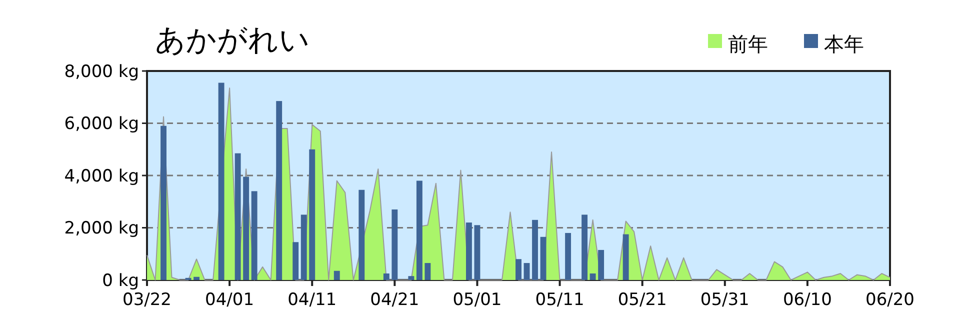 This screenshot has height=333, width=954. I want to click on x-tick-label: 03/22, so click(147, 300).